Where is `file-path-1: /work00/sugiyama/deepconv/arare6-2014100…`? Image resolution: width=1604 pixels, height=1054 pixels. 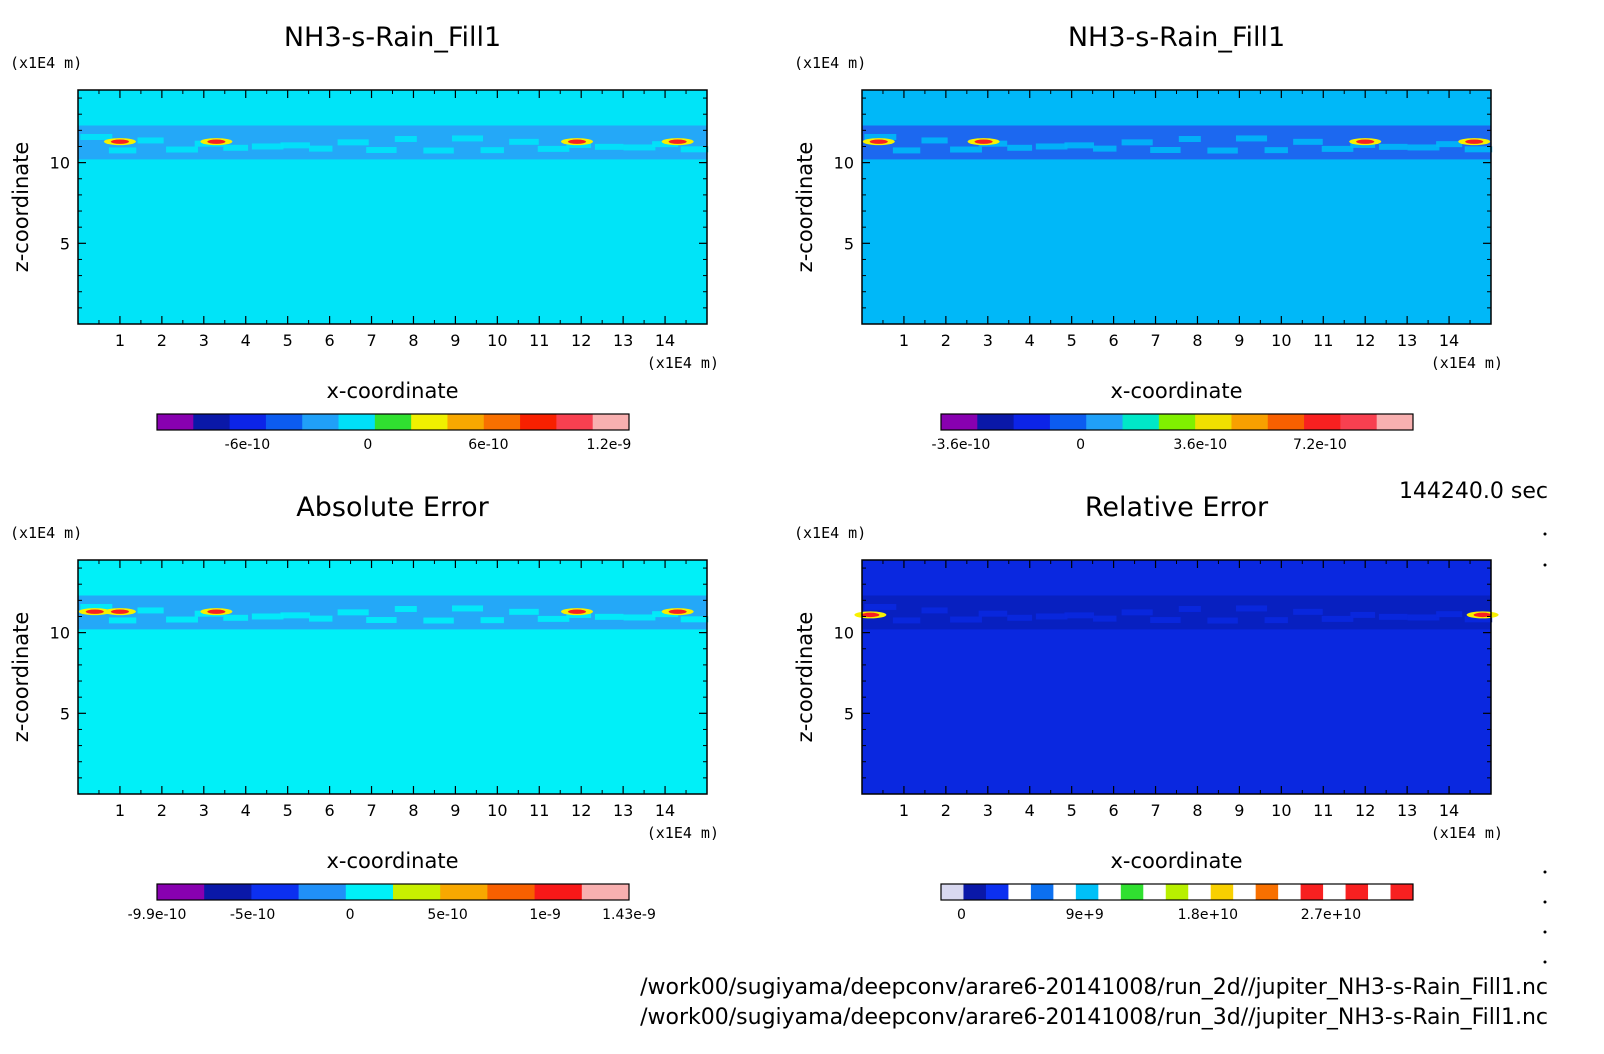
file-path-1: /work00/sugiyama/deepconv/arare6-2014100… is located at coordinates (1094, 987).